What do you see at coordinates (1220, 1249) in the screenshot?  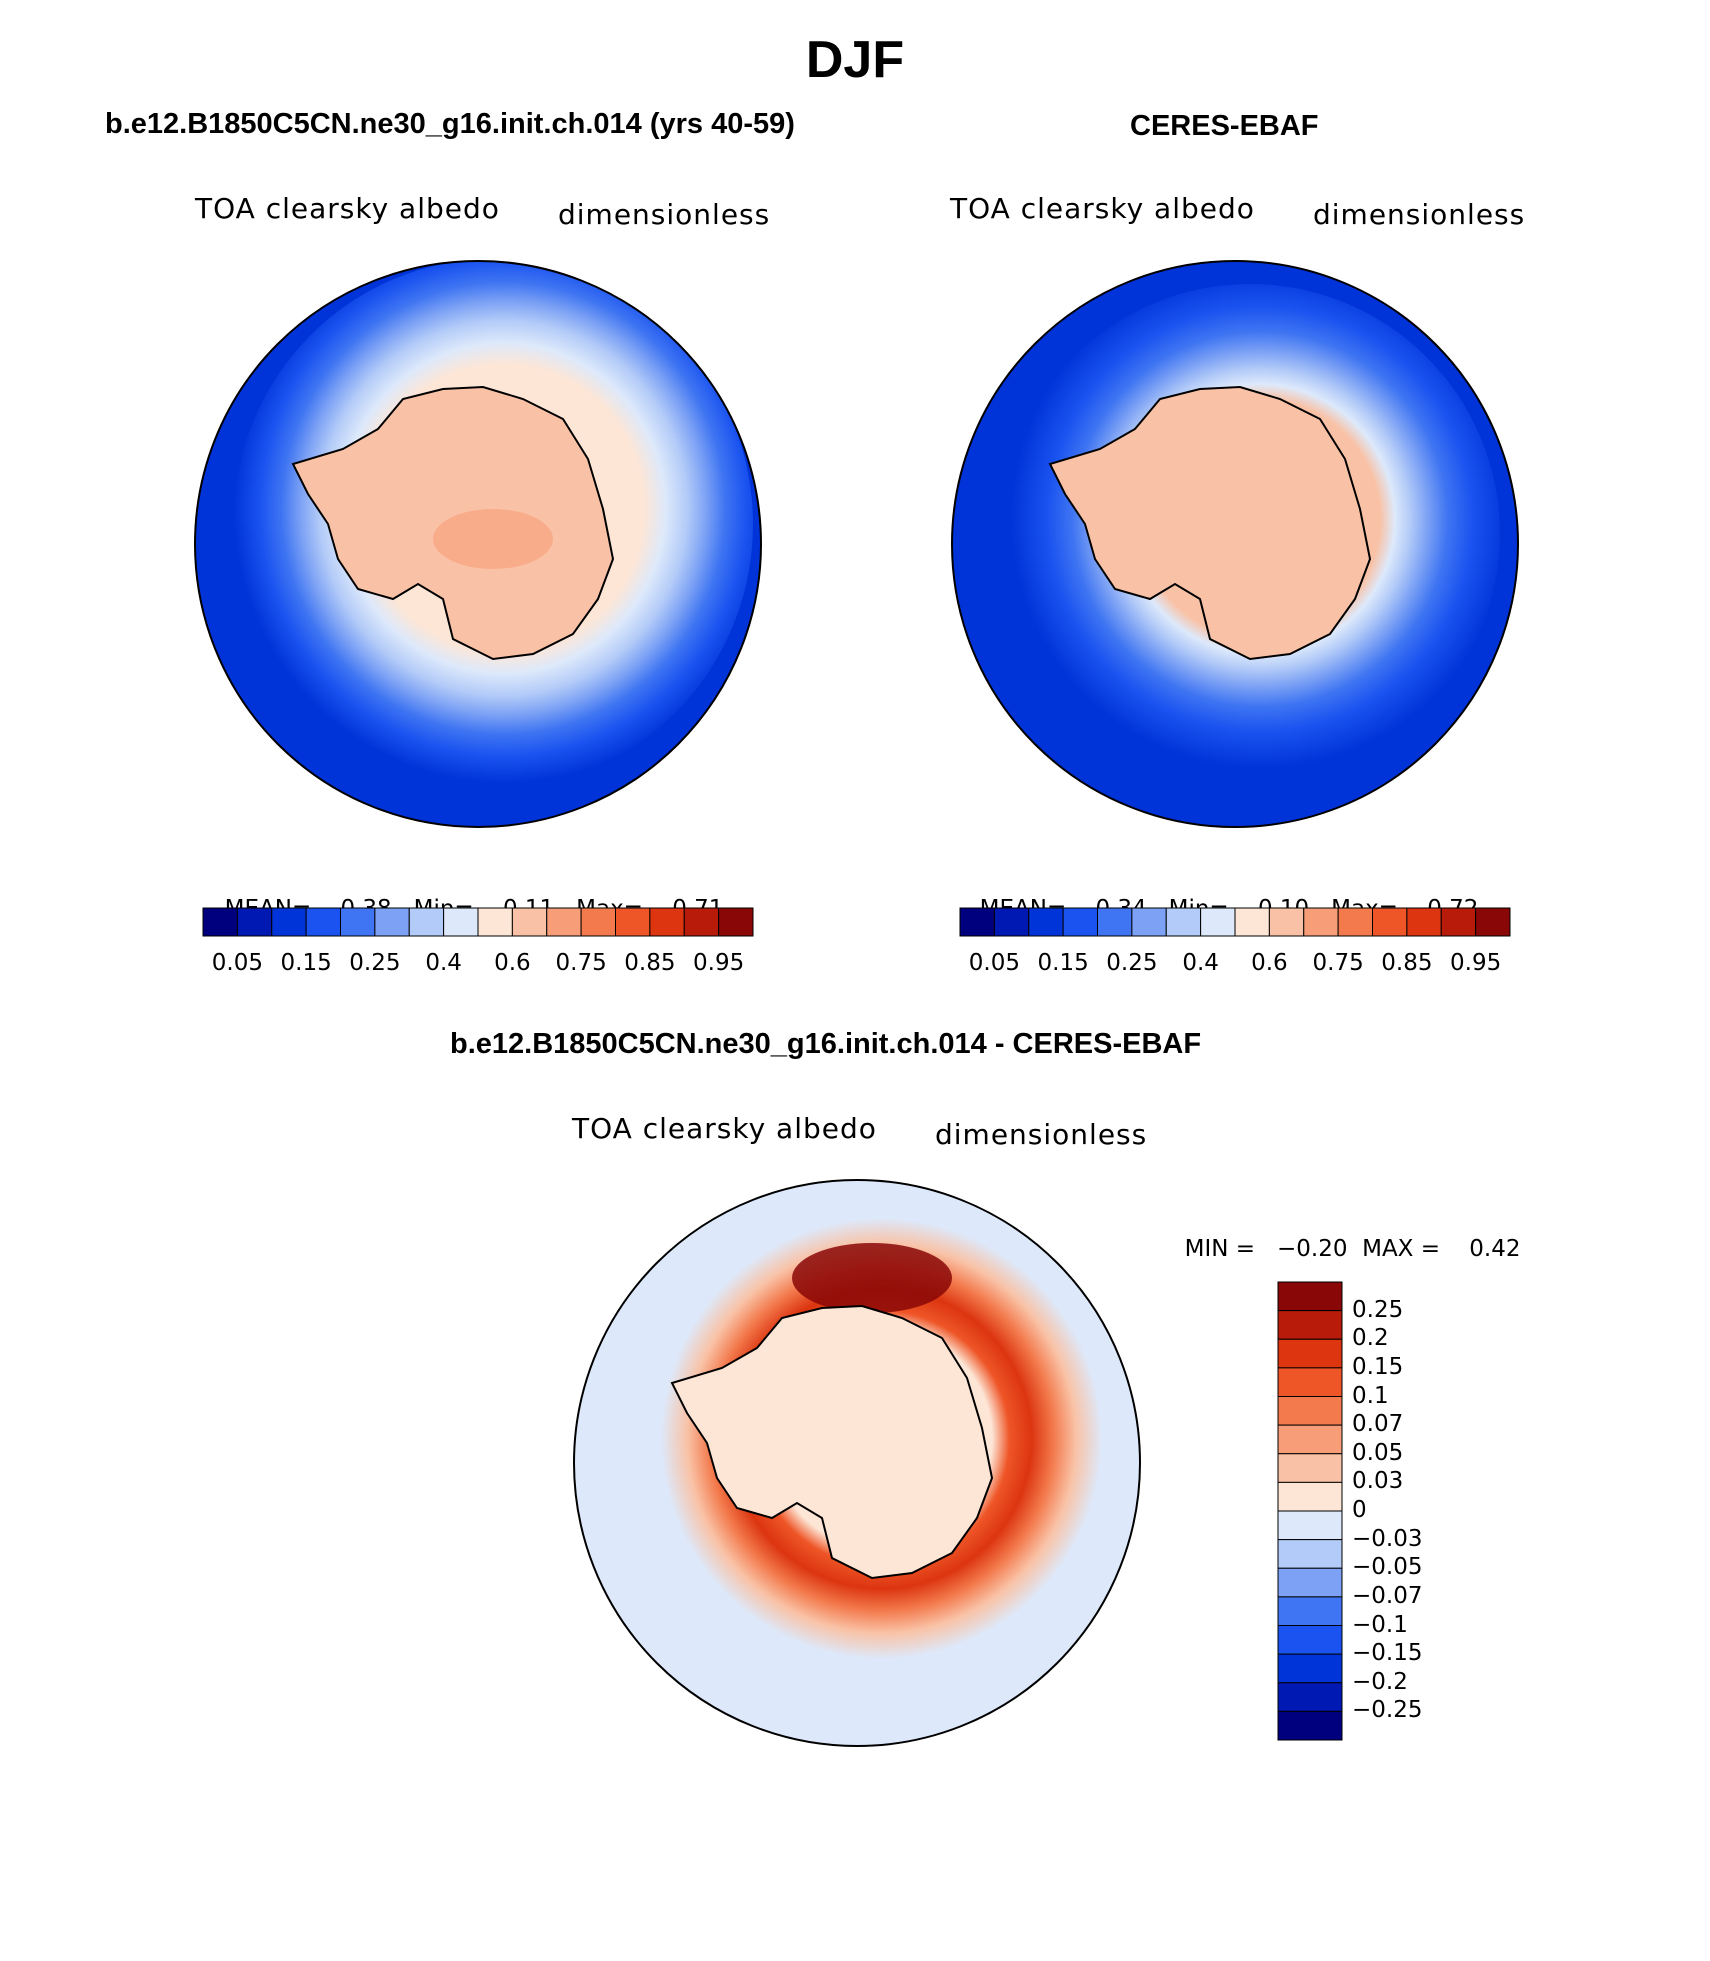 I see `min-label: MIN =` at bounding box center [1220, 1249].